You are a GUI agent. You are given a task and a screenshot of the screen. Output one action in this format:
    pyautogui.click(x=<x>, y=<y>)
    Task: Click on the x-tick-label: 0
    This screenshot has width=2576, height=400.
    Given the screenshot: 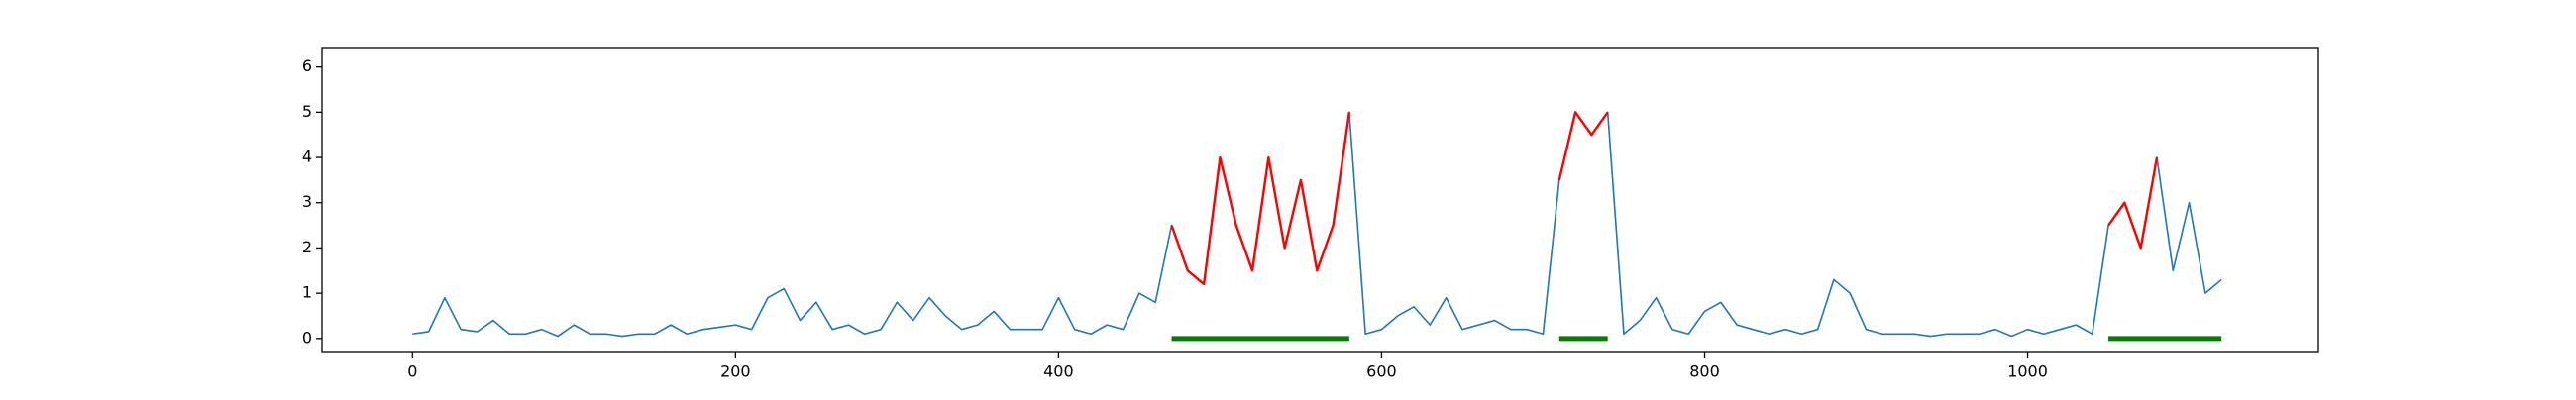 What is the action you would take?
    pyautogui.click(x=412, y=371)
    